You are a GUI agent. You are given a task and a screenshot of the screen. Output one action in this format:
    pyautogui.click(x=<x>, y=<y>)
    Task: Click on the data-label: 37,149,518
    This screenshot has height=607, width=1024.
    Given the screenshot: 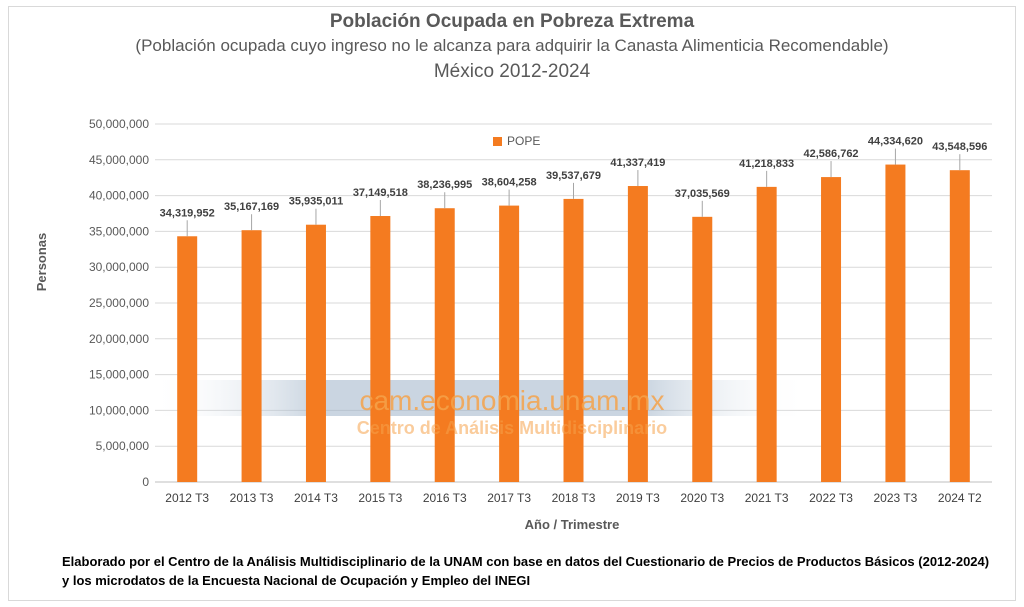 What is the action you would take?
    pyautogui.click(x=380, y=193)
    